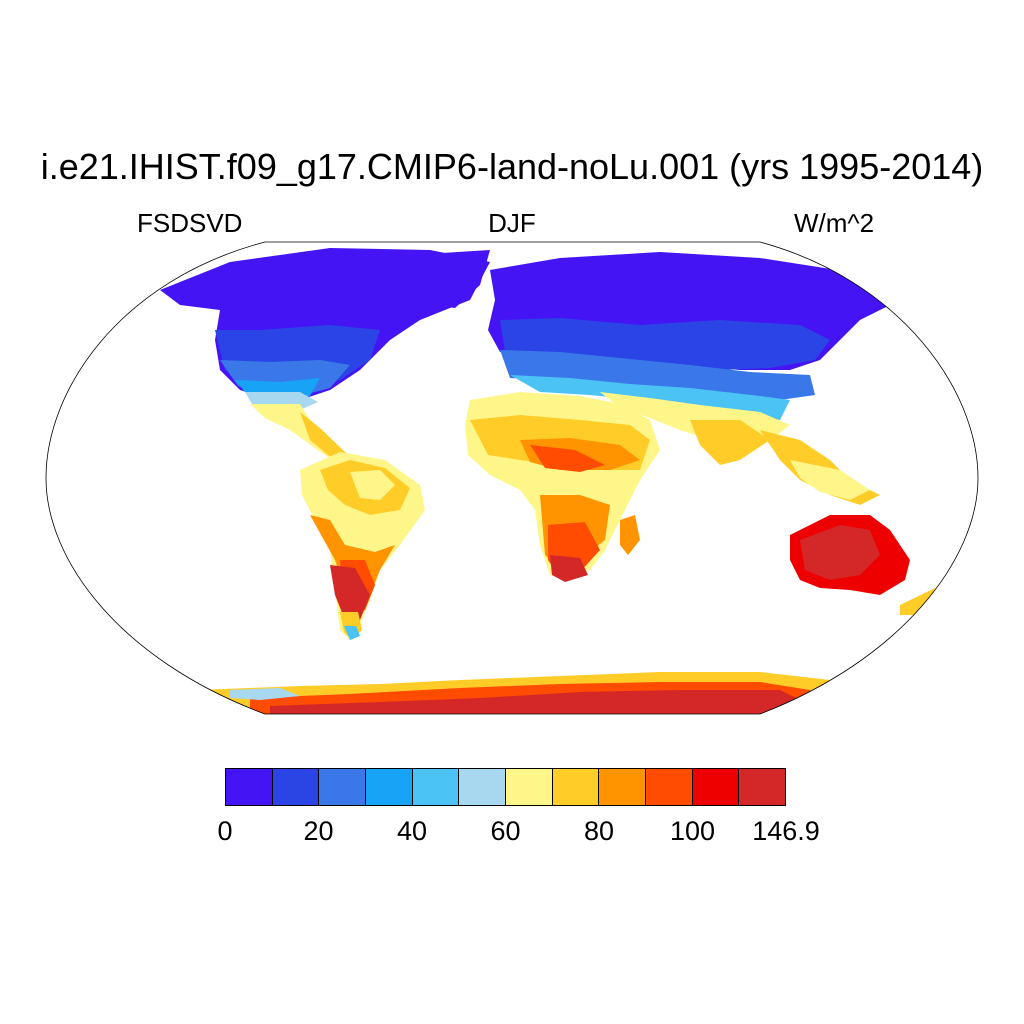 The width and height of the screenshot is (1024, 1024). I want to click on units-label: W/m^2, so click(834, 223).